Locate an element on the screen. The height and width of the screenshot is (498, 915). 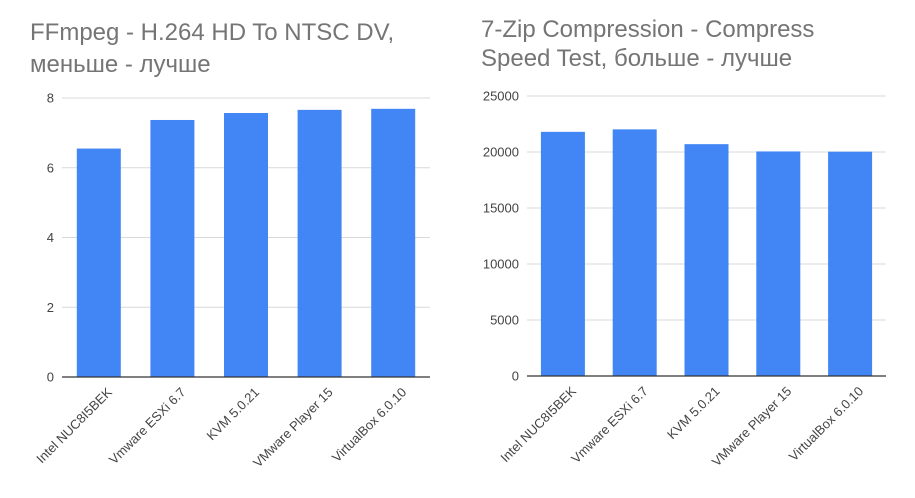
y-tick-label: 15000 is located at coordinates (501, 208).